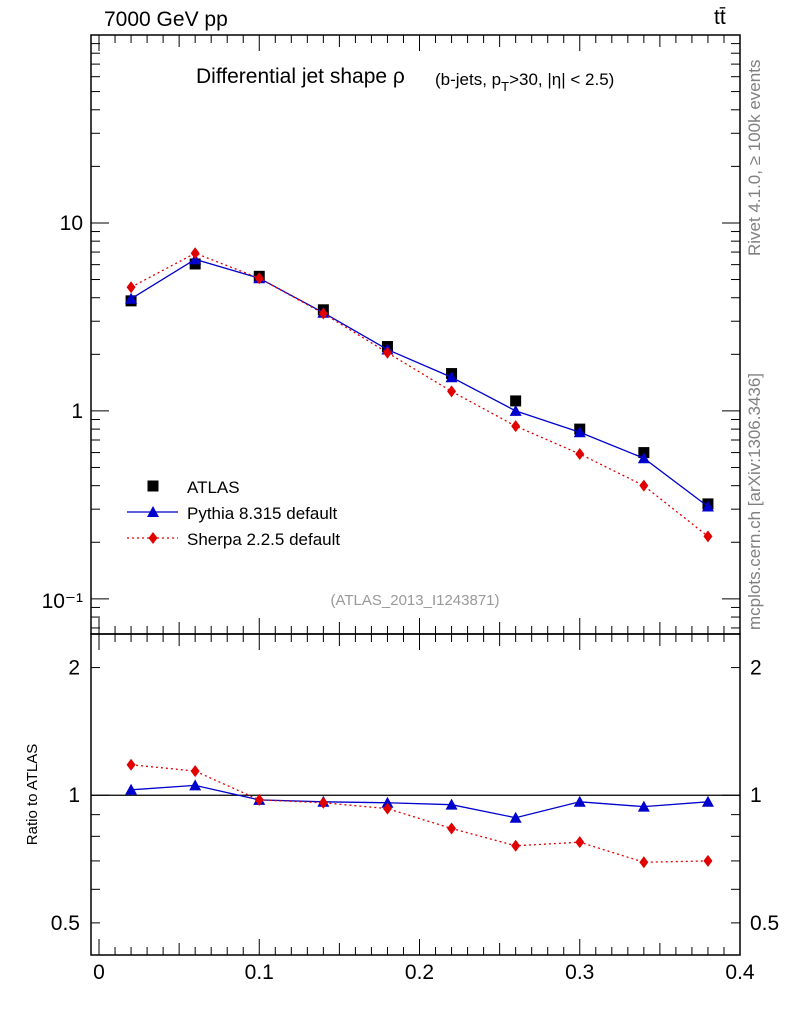 The width and height of the screenshot is (786, 1024). I want to click on mcplots-label: mcplots.cern.ch [arXiv:1306.3436], so click(754, 501).